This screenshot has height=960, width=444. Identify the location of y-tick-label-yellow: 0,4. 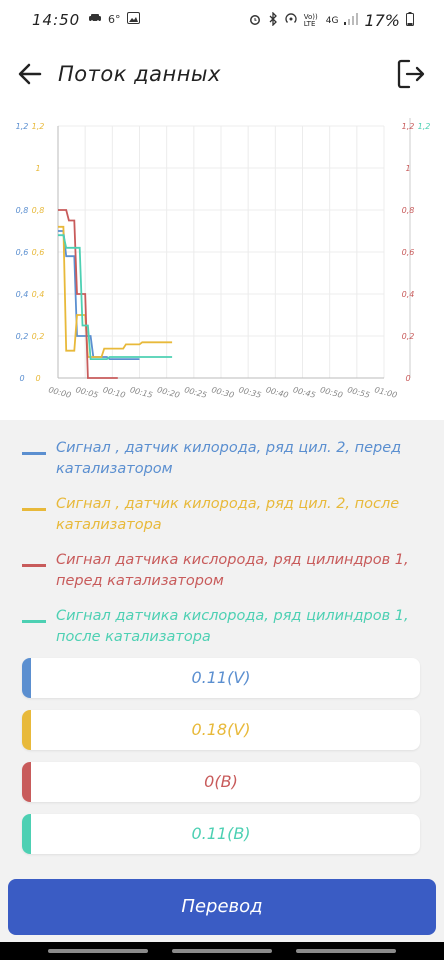
(38, 294).